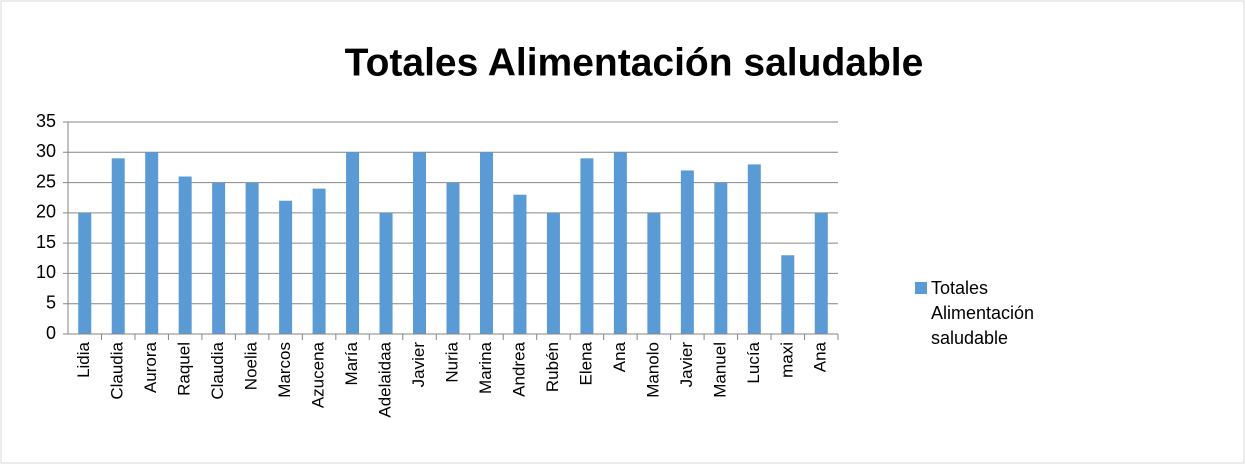  Describe the element at coordinates (46, 212) in the screenshot. I see `y-tick-label: 20` at that location.